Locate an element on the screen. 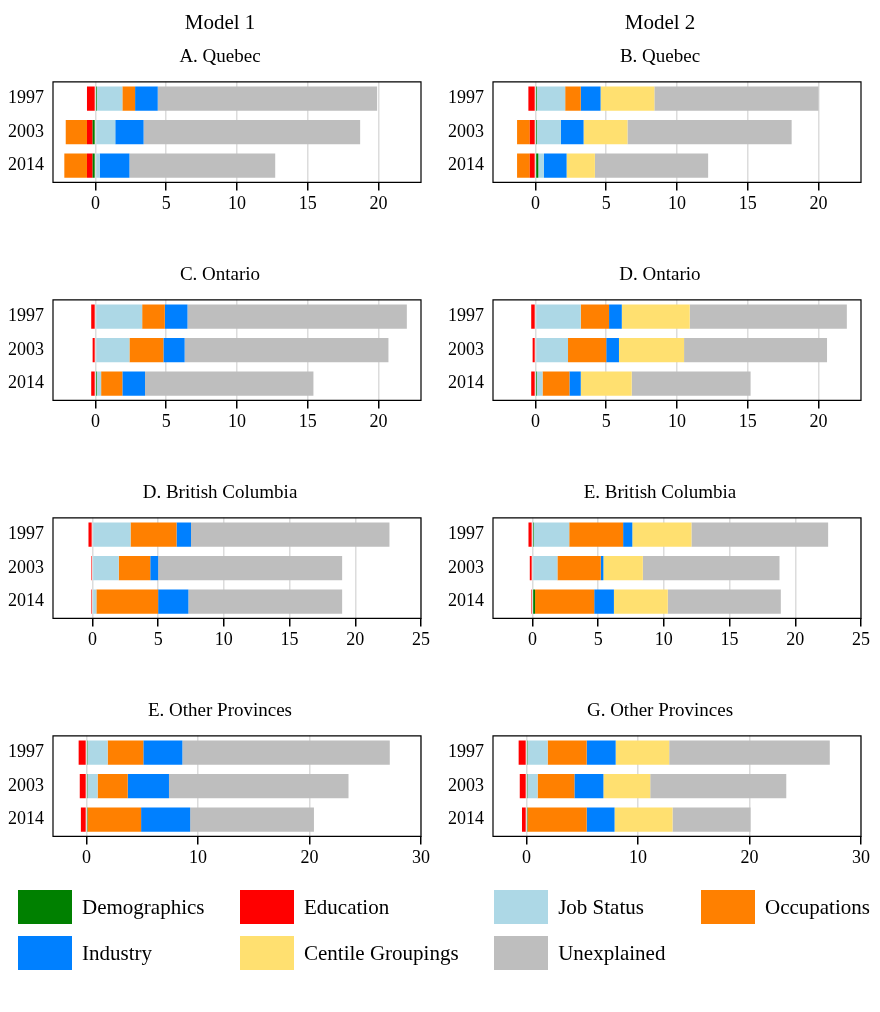 The image size is (880, 1012). legend-label: Occupations is located at coordinates (817, 907).